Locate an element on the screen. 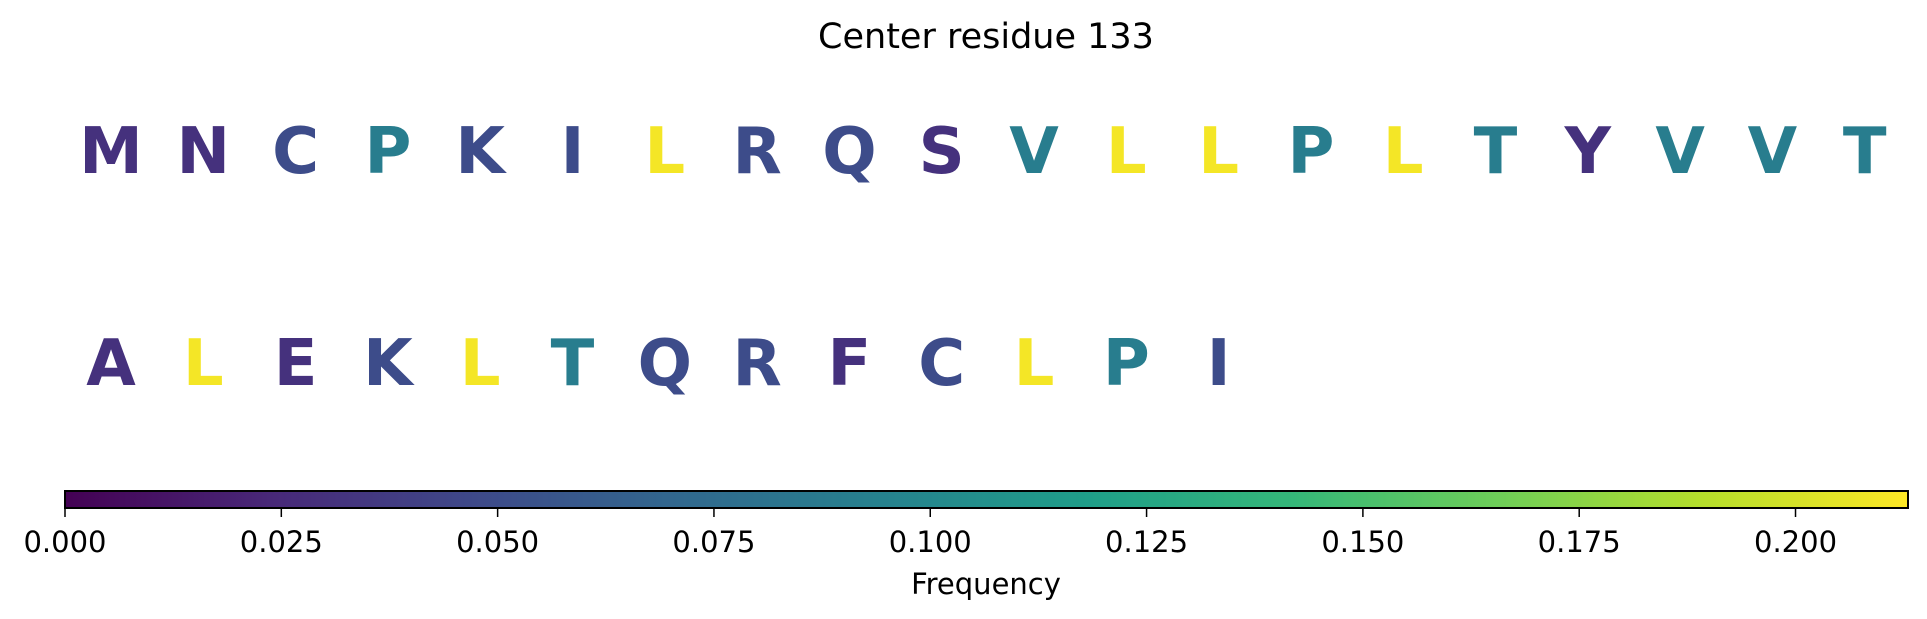 This screenshot has width=1927, height=619. colorbar-frame is located at coordinates (986, 499).